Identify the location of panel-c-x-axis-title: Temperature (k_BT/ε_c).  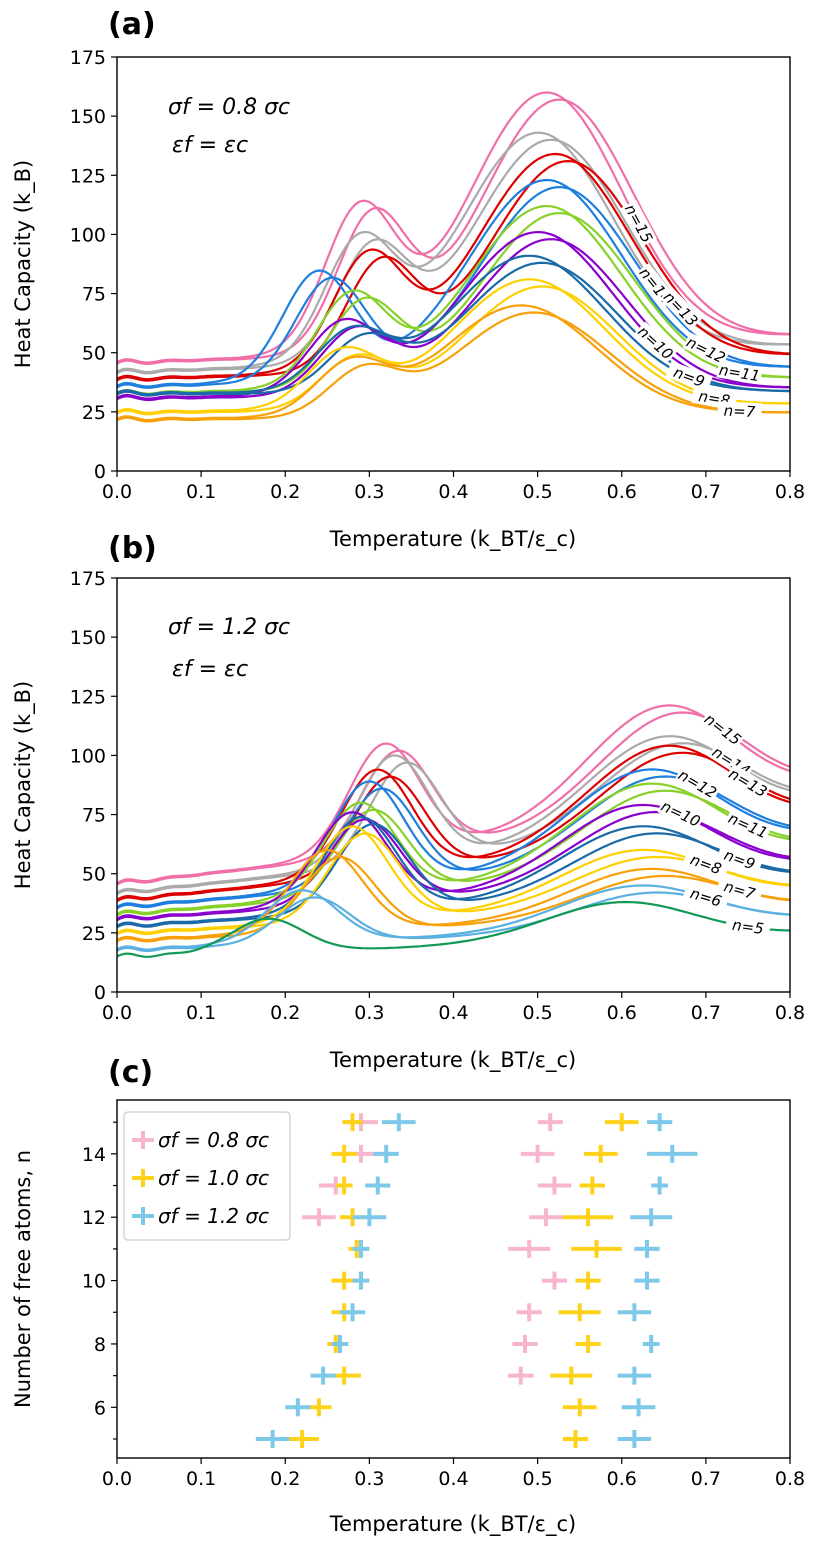
(452, 1524).